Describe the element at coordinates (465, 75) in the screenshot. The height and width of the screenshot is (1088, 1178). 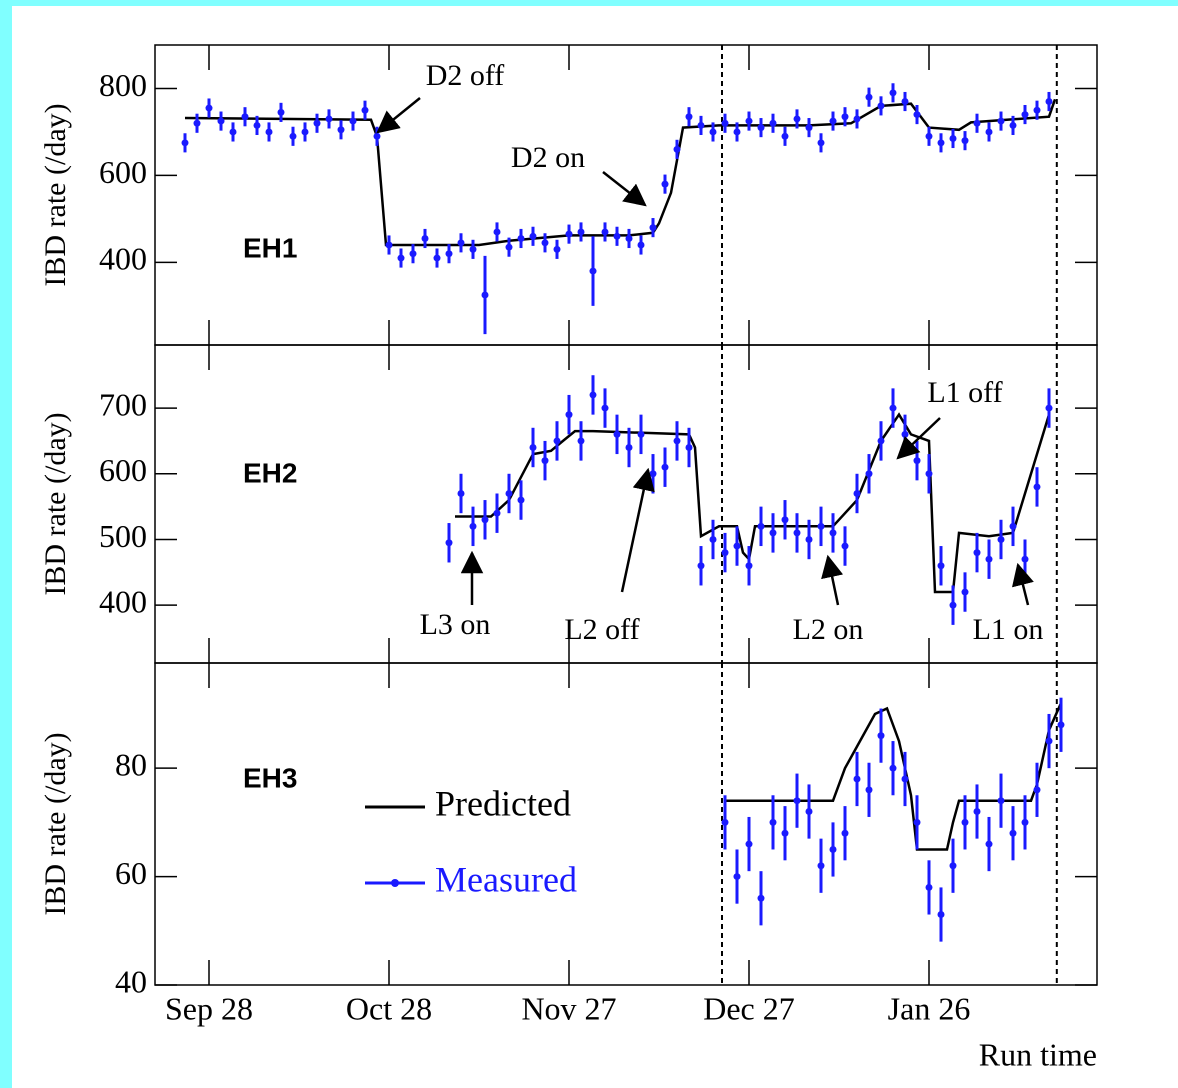
I see `annotation: D2 off` at that location.